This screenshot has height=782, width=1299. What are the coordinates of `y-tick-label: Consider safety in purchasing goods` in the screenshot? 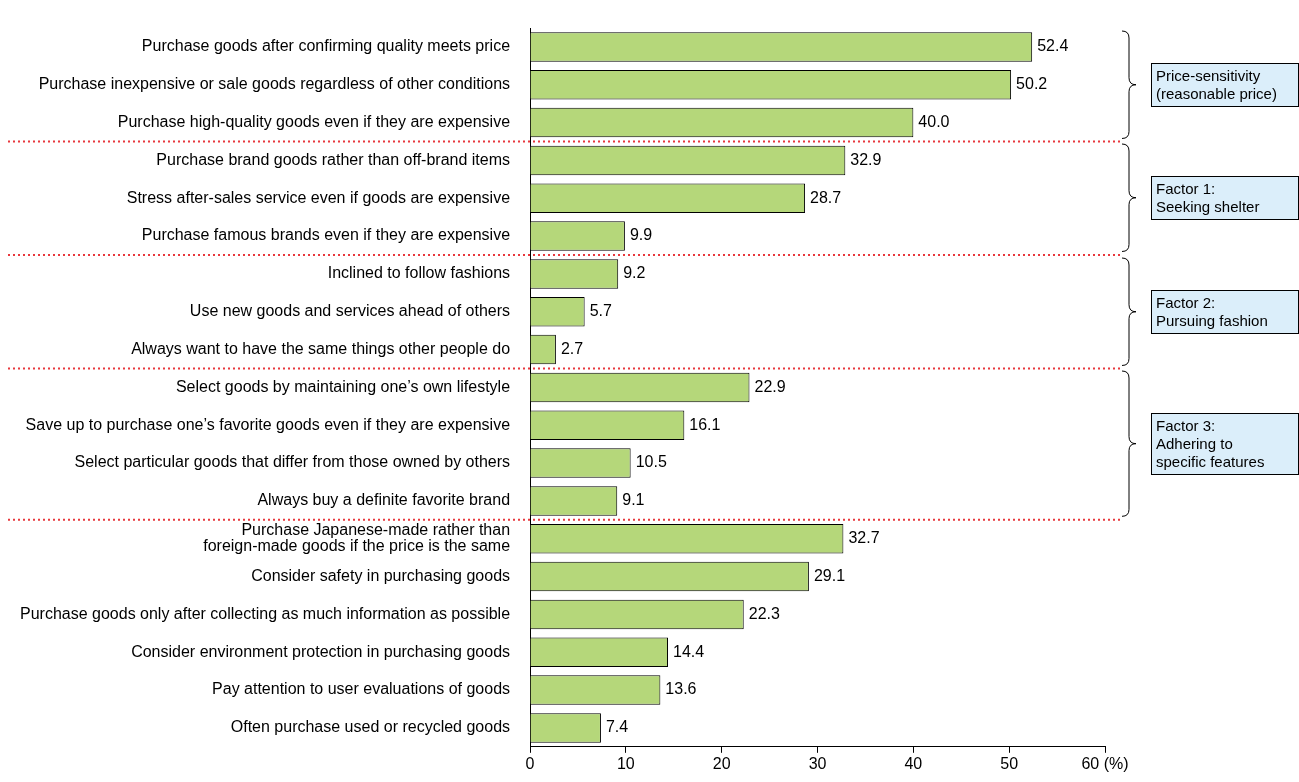 It's located at (381, 575).